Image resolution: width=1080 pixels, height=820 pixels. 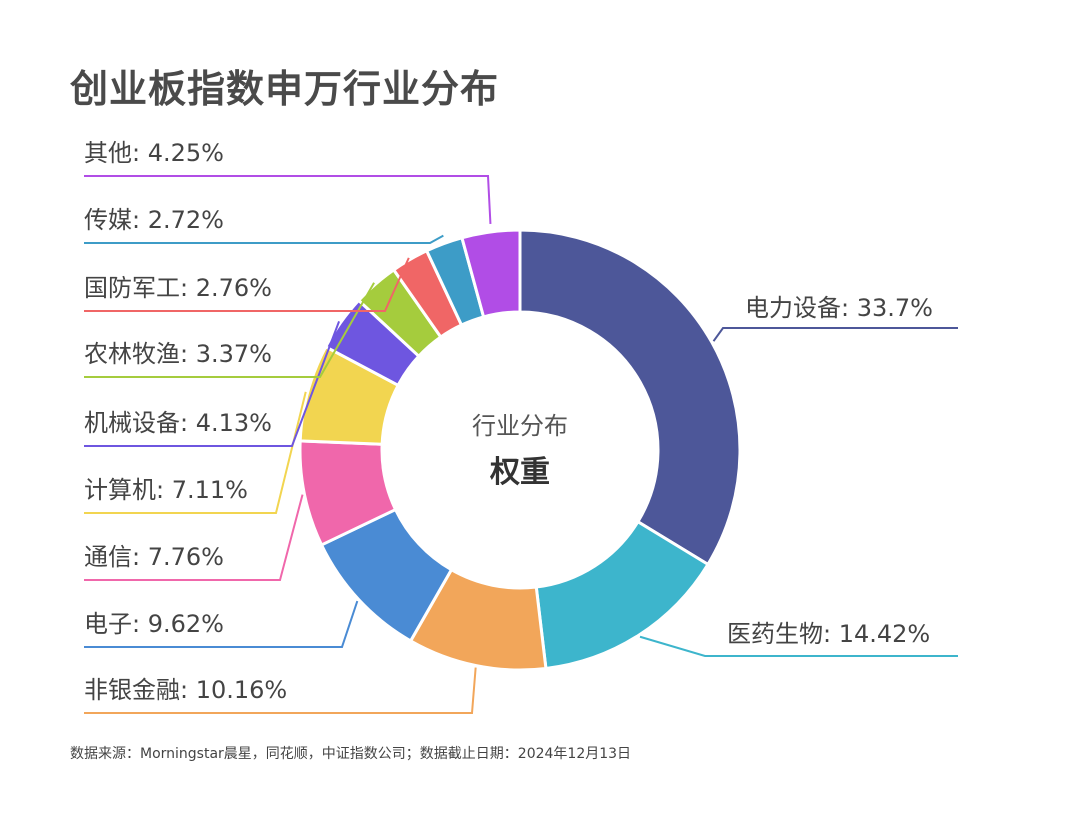 What do you see at coordinates (229, 330) in the screenshot?
I see `leader-农林牧渔` at bounding box center [229, 330].